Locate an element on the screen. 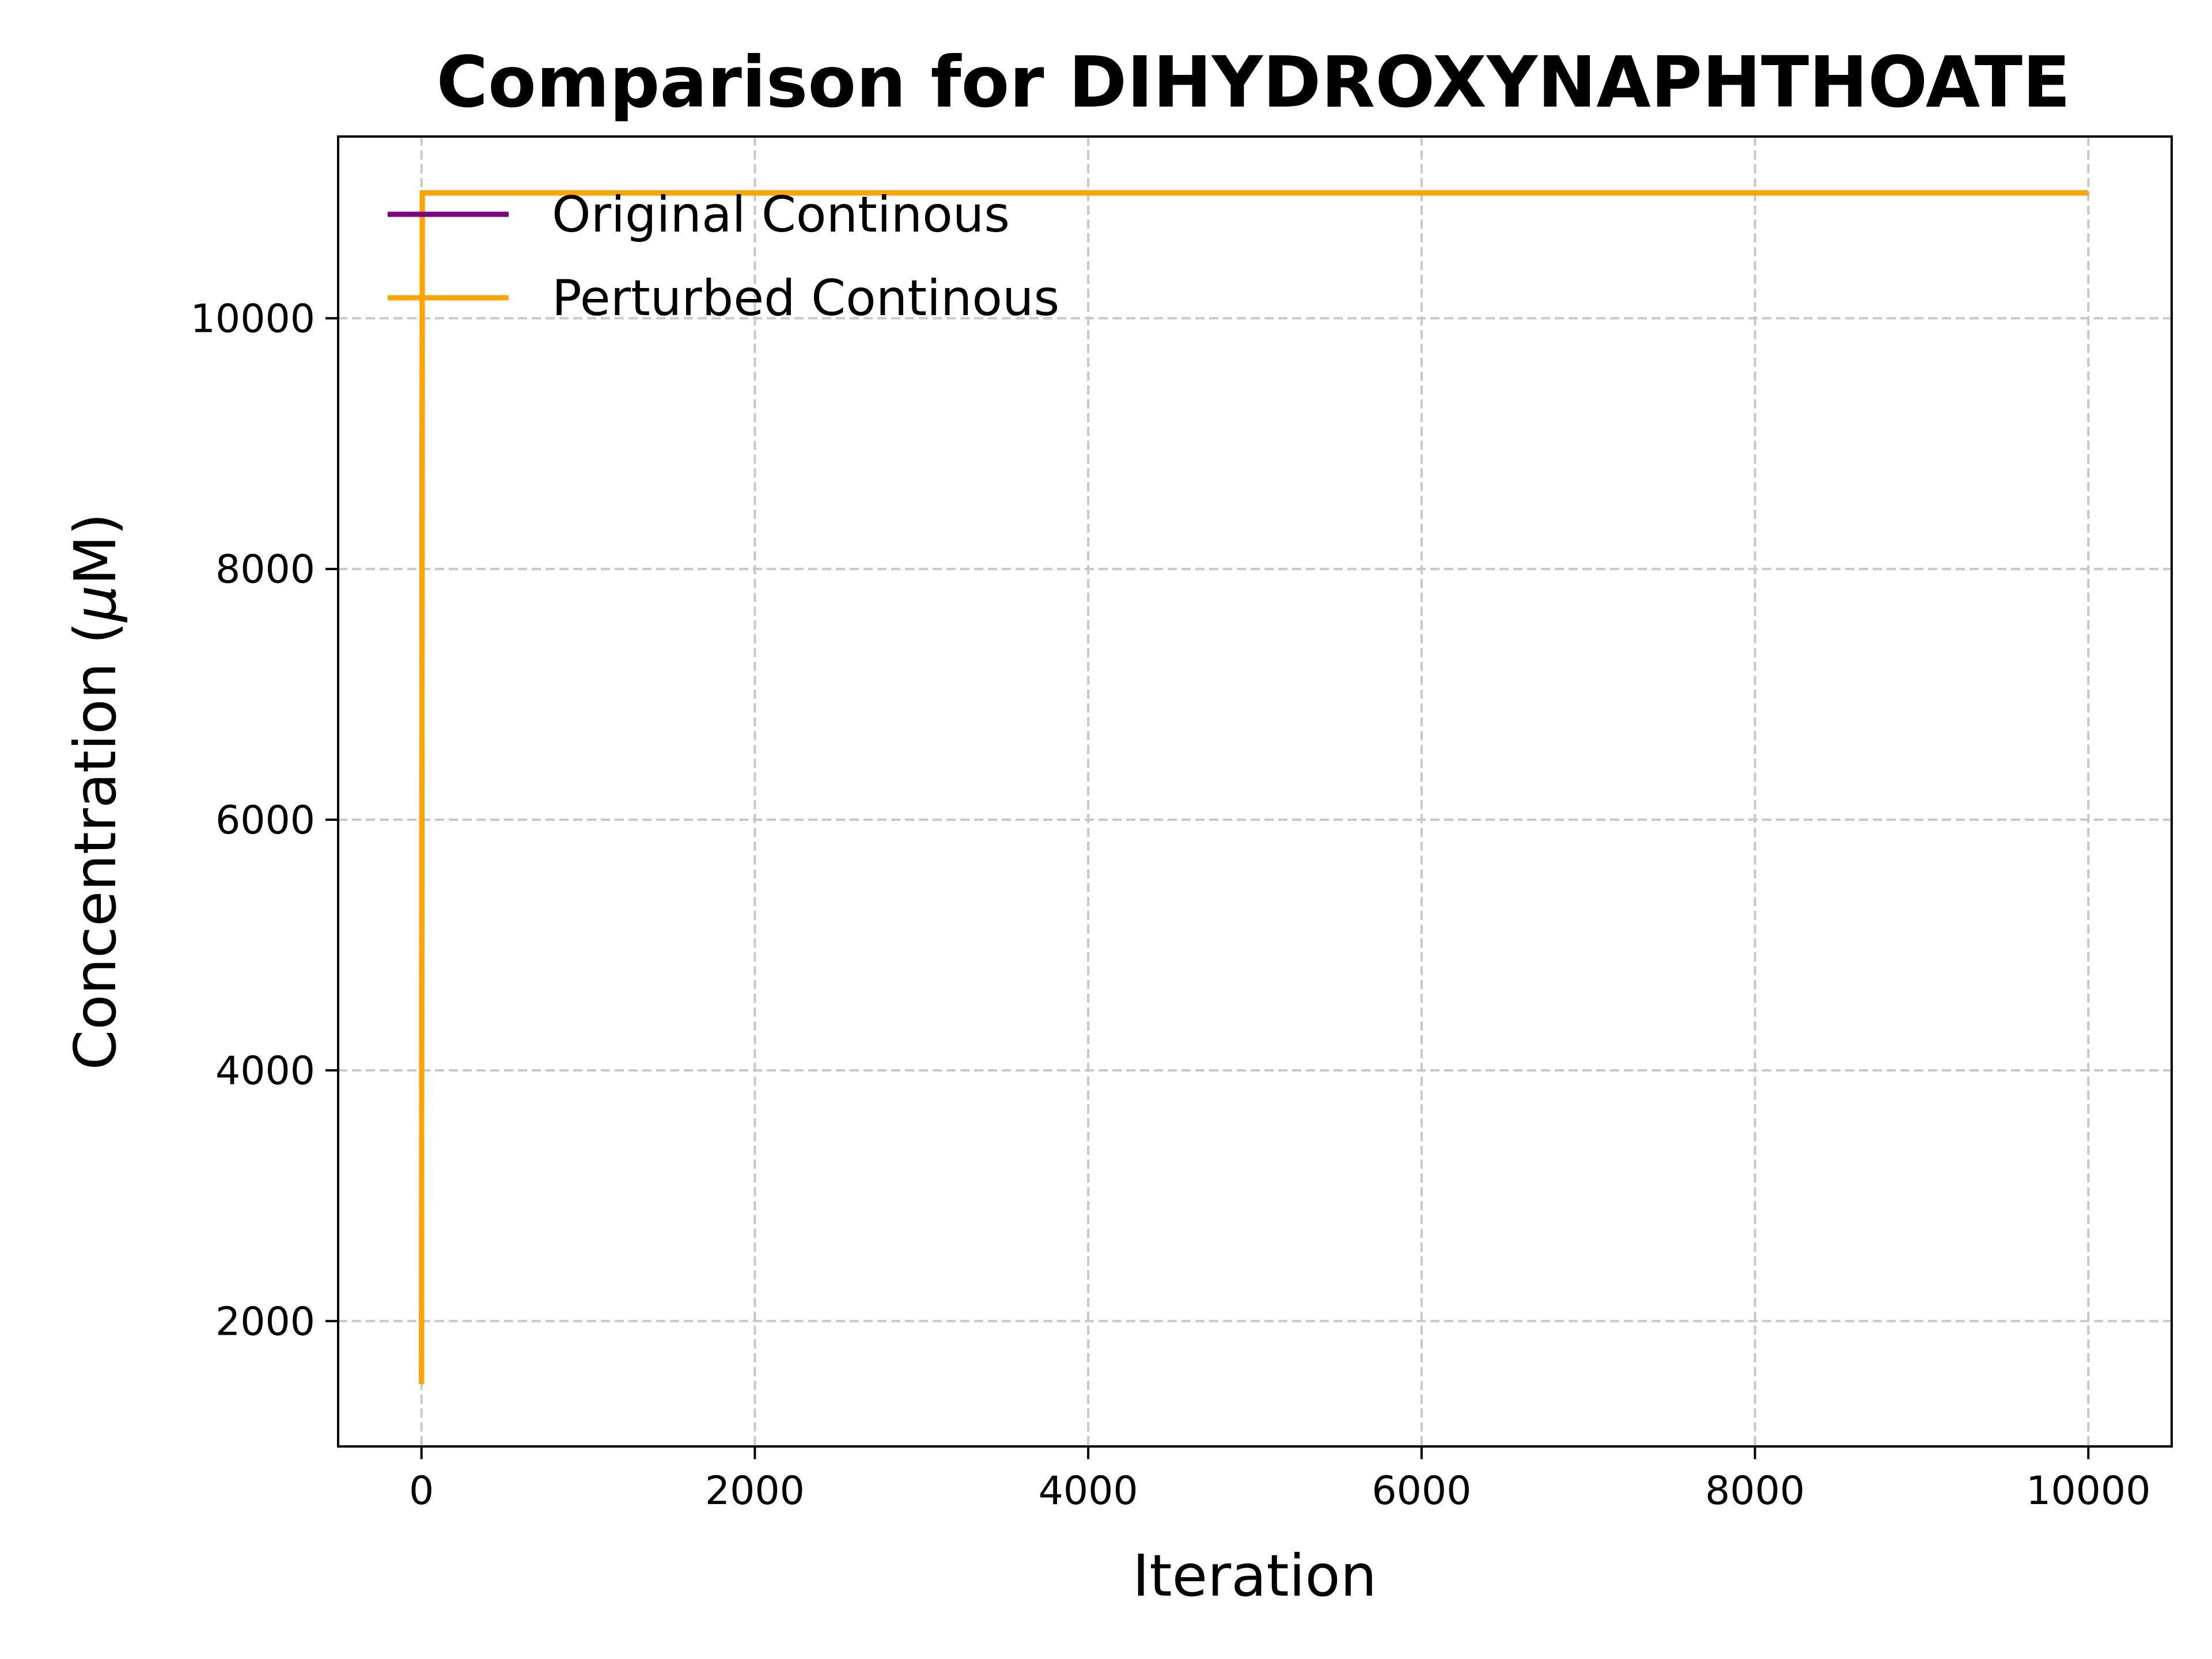 Image resolution: width=2212 pixels, height=1659 pixels. y-tick-label-1: 4000 is located at coordinates (265, 1071).